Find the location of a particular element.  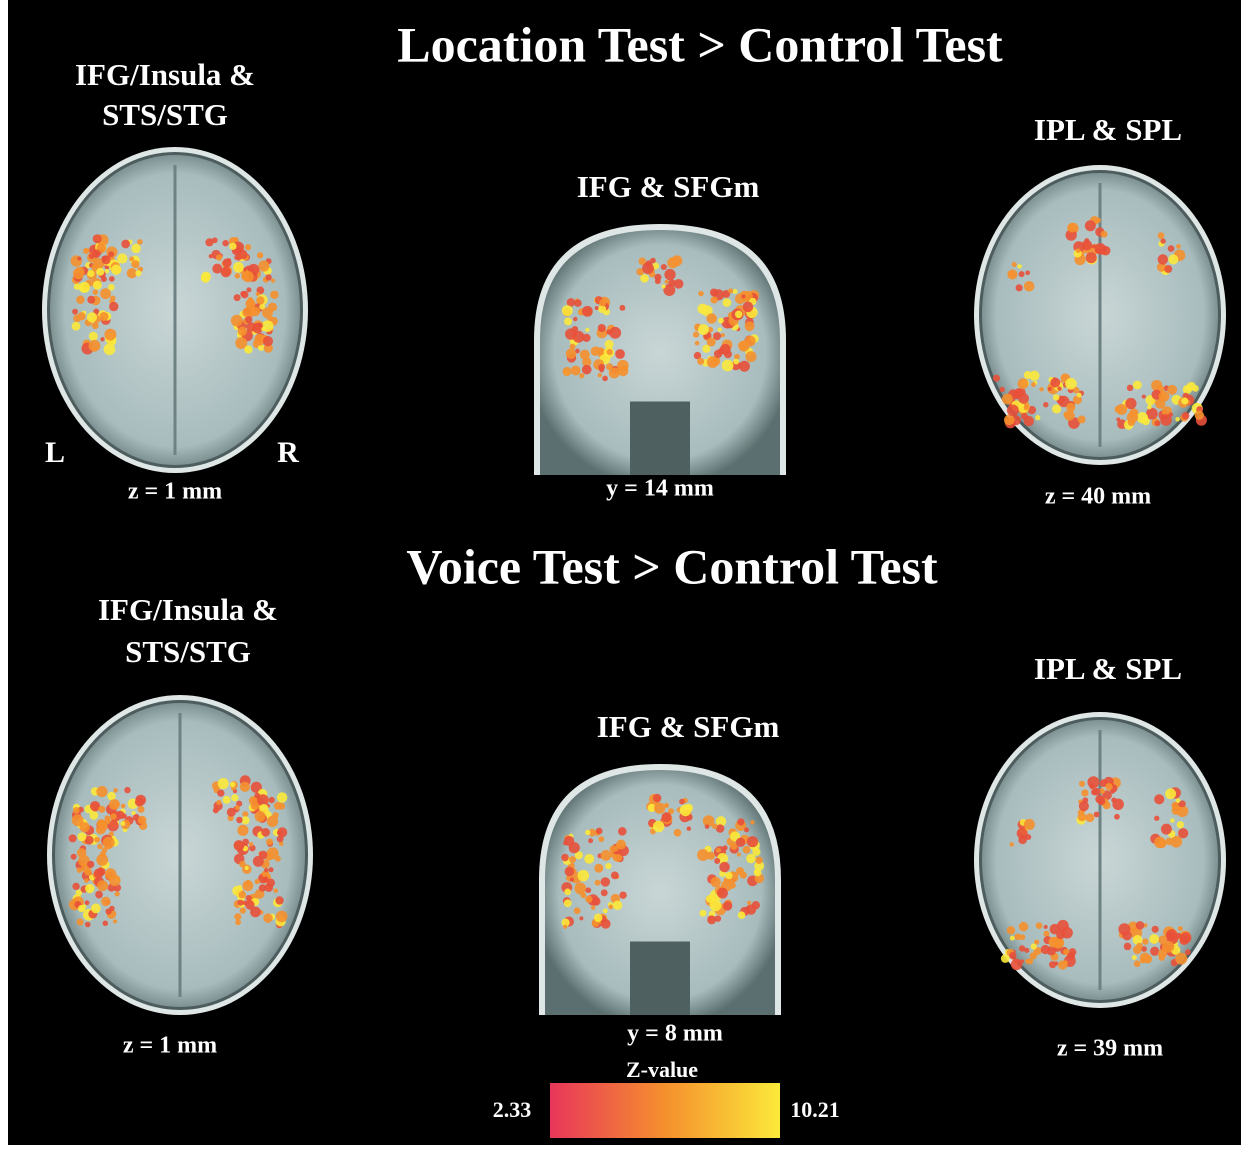

colorbar-title: Z-value is located at coordinates (662, 1069).